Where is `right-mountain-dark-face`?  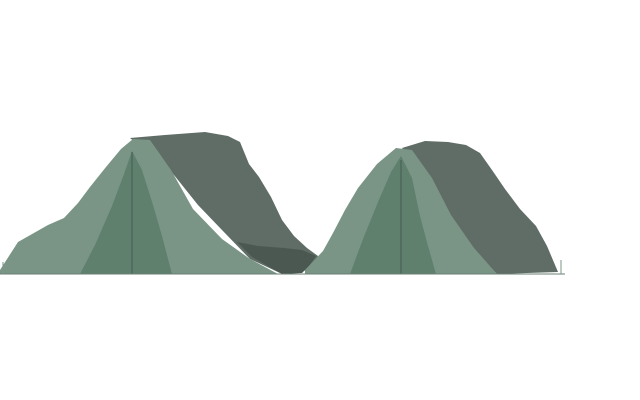 right-mountain-dark-face is located at coordinates (480, 207).